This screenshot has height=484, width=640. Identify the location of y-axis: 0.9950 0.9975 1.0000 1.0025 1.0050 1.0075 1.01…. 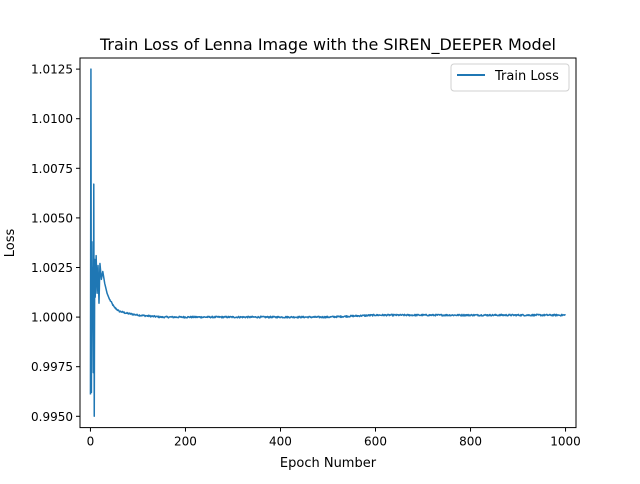
(55, 243).